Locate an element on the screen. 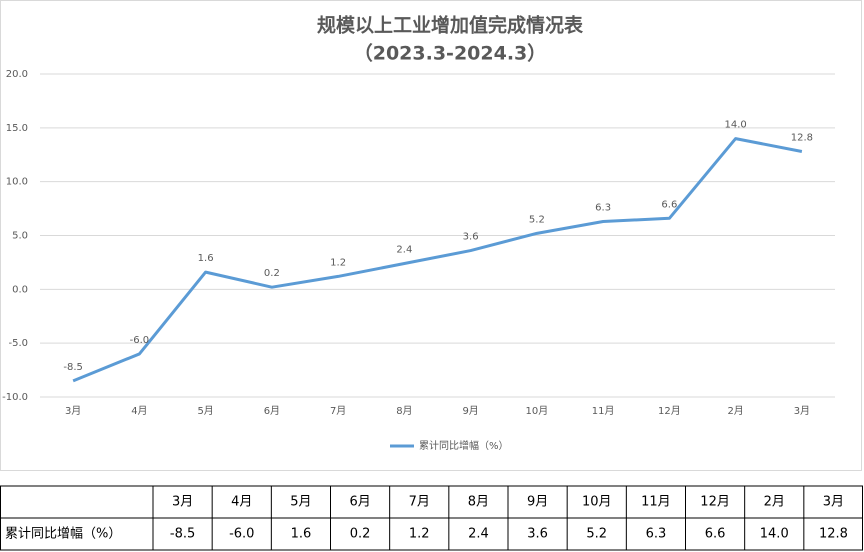 This screenshot has width=864, height=552. data-label: 1.6 is located at coordinates (206, 258).